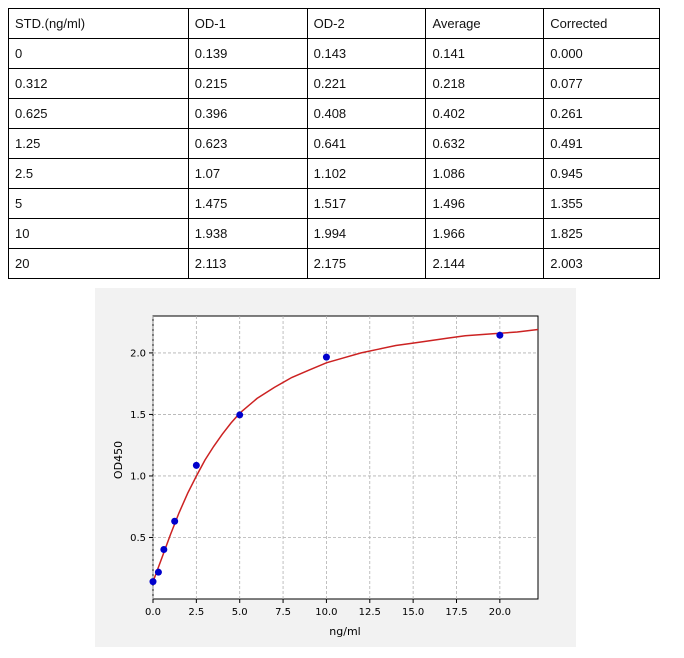 The height and width of the screenshot is (658, 684). I want to click on cell-od2: 0.143, so click(366, 53).